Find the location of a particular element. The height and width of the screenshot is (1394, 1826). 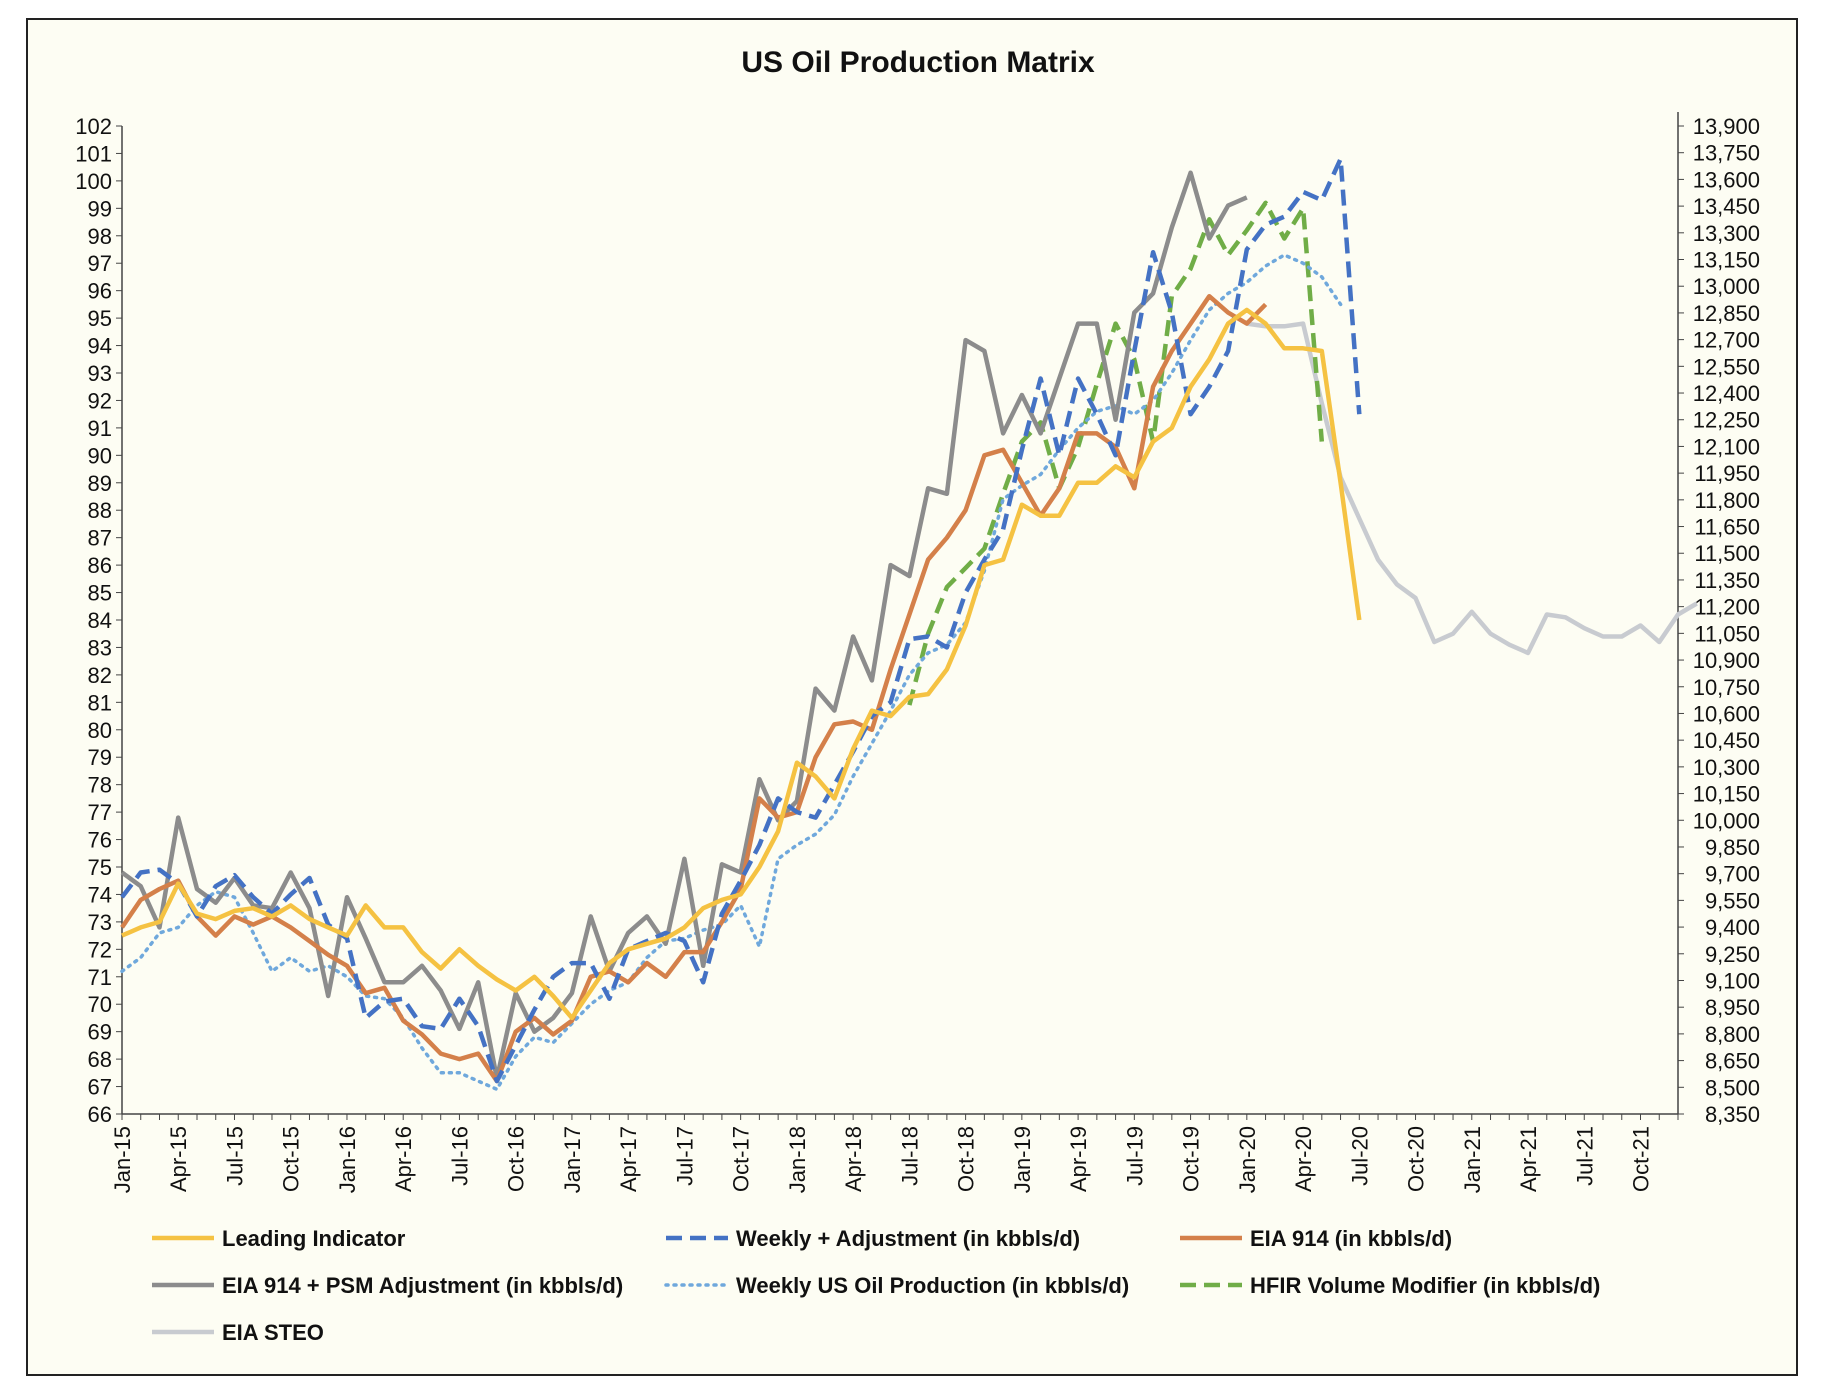

left-tick-label: 69 is located at coordinates (100, 1032).